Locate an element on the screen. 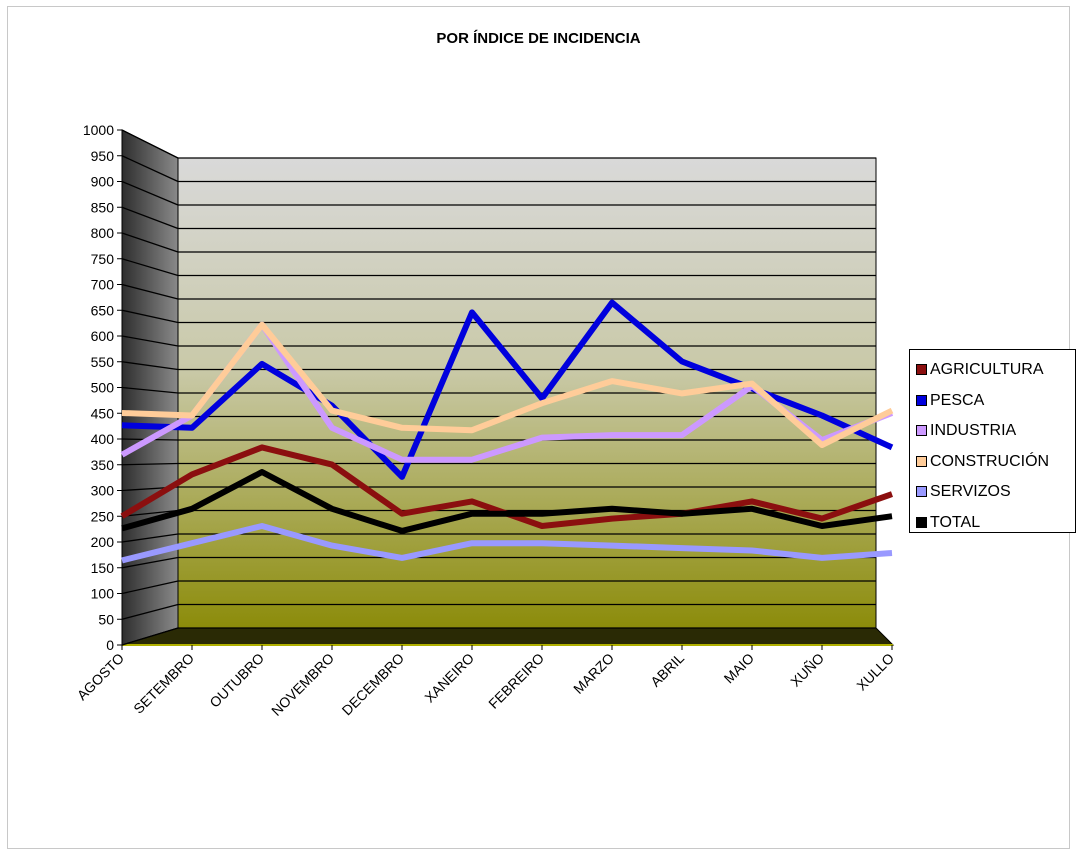 This screenshot has height=855, width=1077. y-tick-label: 800 is located at coordinates (103, 233).